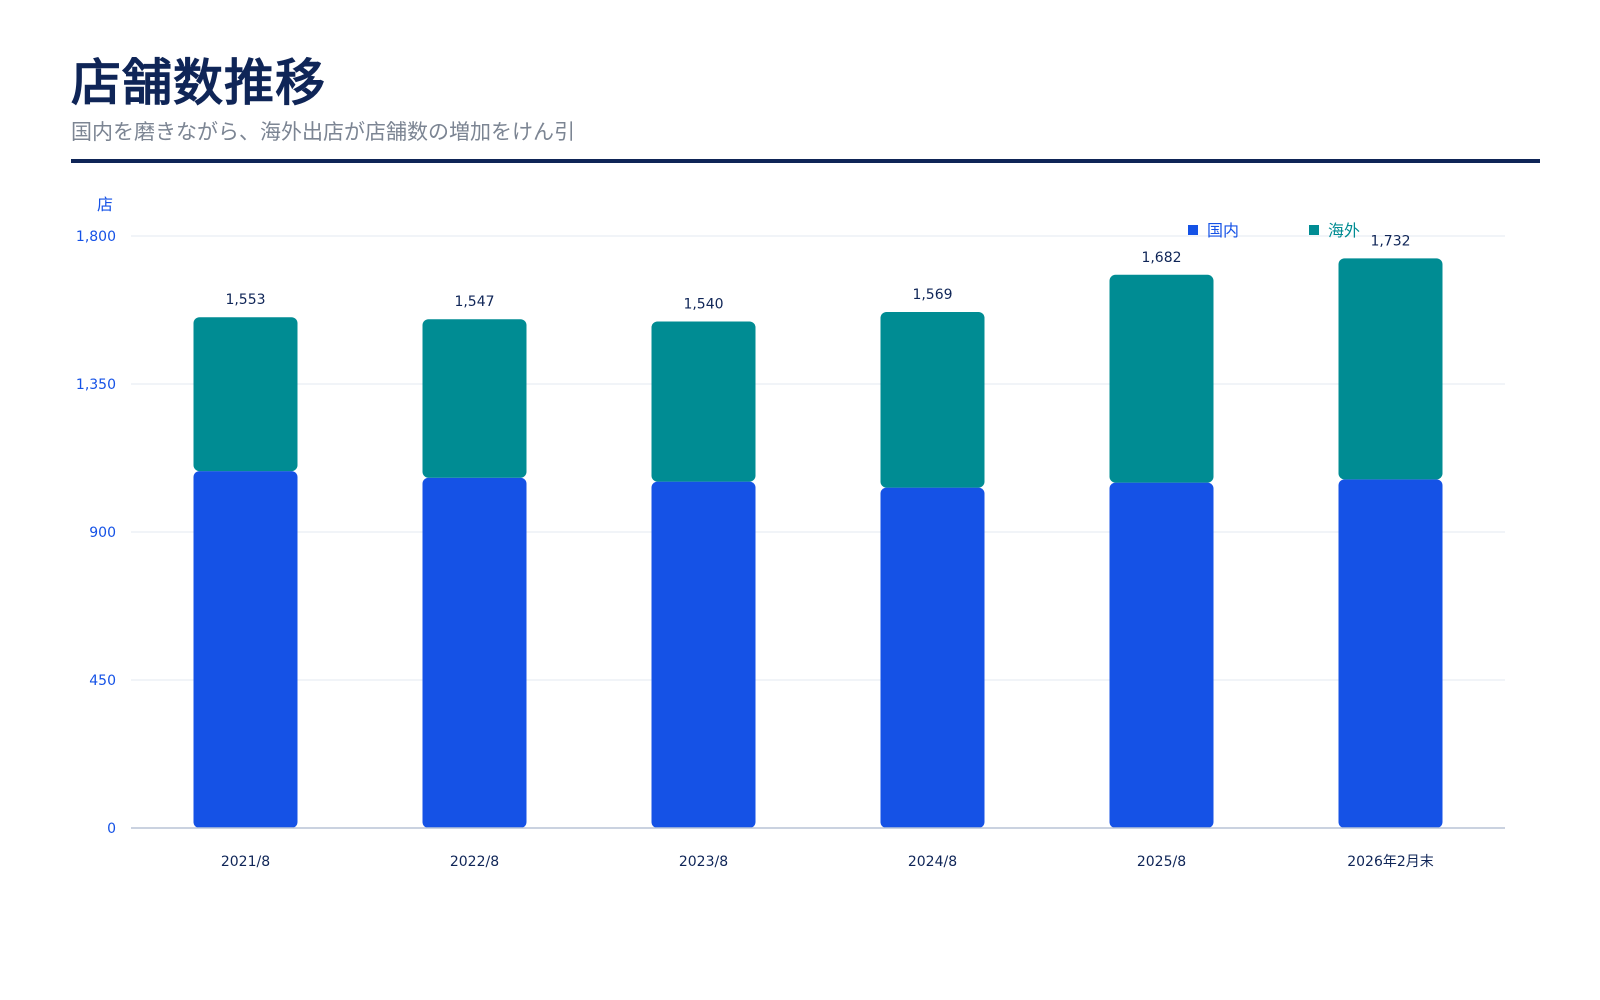 The height and width of the screenshot is (1000, 1600). What do you see at coordinates (805, 99) in the screenshot?
I see `header: 店舗数推移 国内を磨きながら、海外出店が店舗数の増加をけん引` at bounding box center [805, 99].